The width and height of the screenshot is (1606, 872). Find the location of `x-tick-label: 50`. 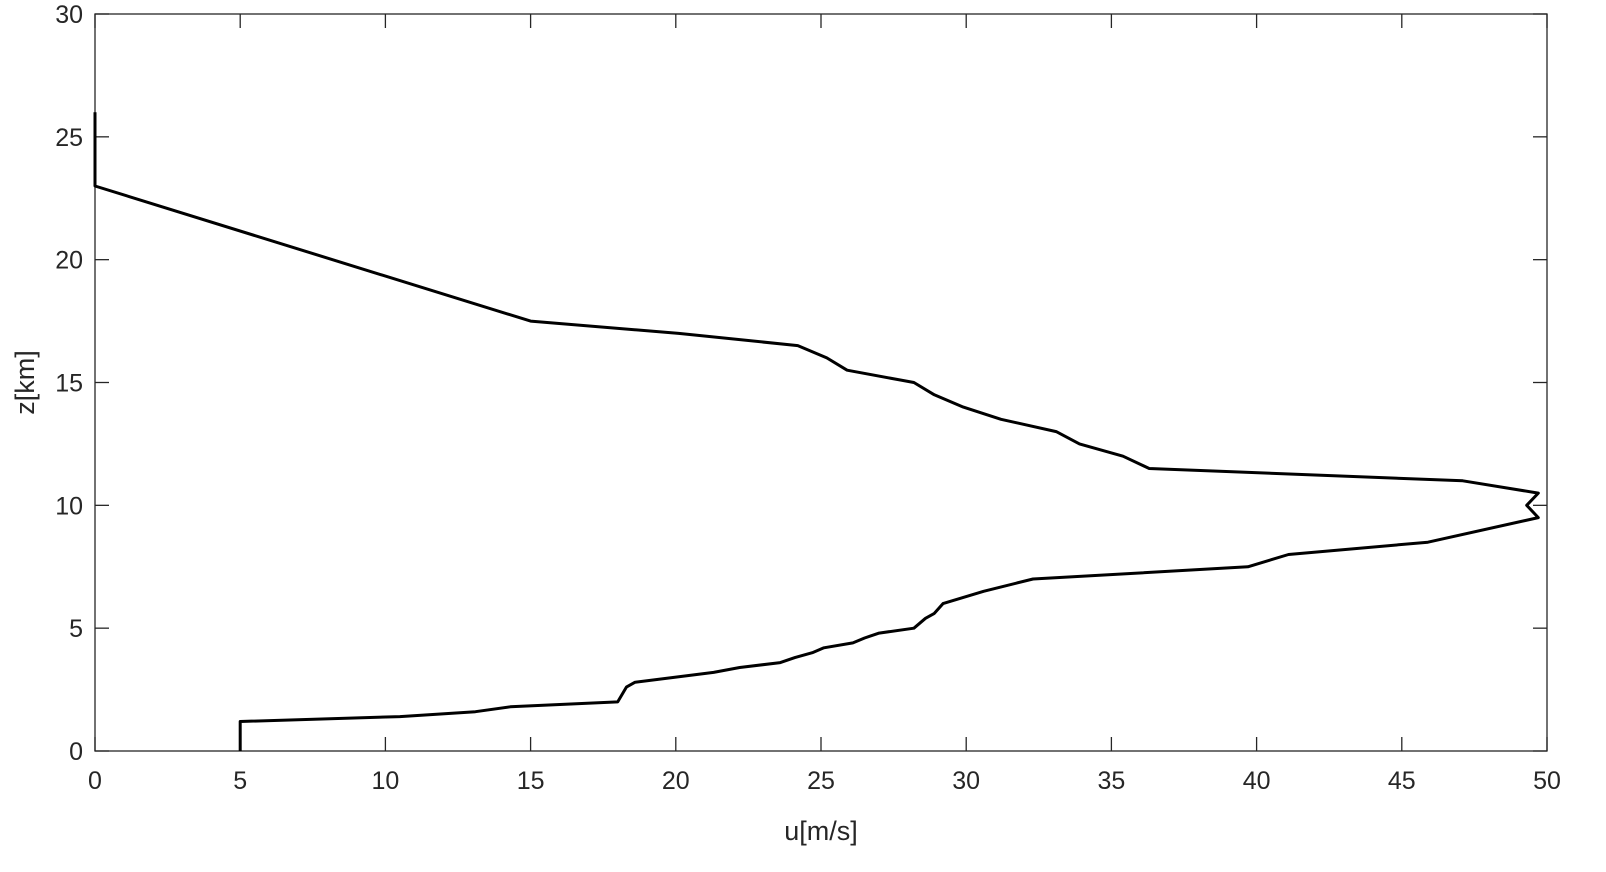

x-tick-label: 50 is located at coordinates (1547, 781).